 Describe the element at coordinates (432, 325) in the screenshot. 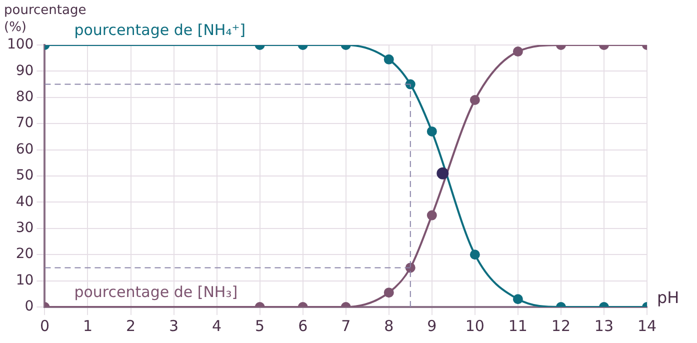

I see `x-tick-label: 9` at that location.